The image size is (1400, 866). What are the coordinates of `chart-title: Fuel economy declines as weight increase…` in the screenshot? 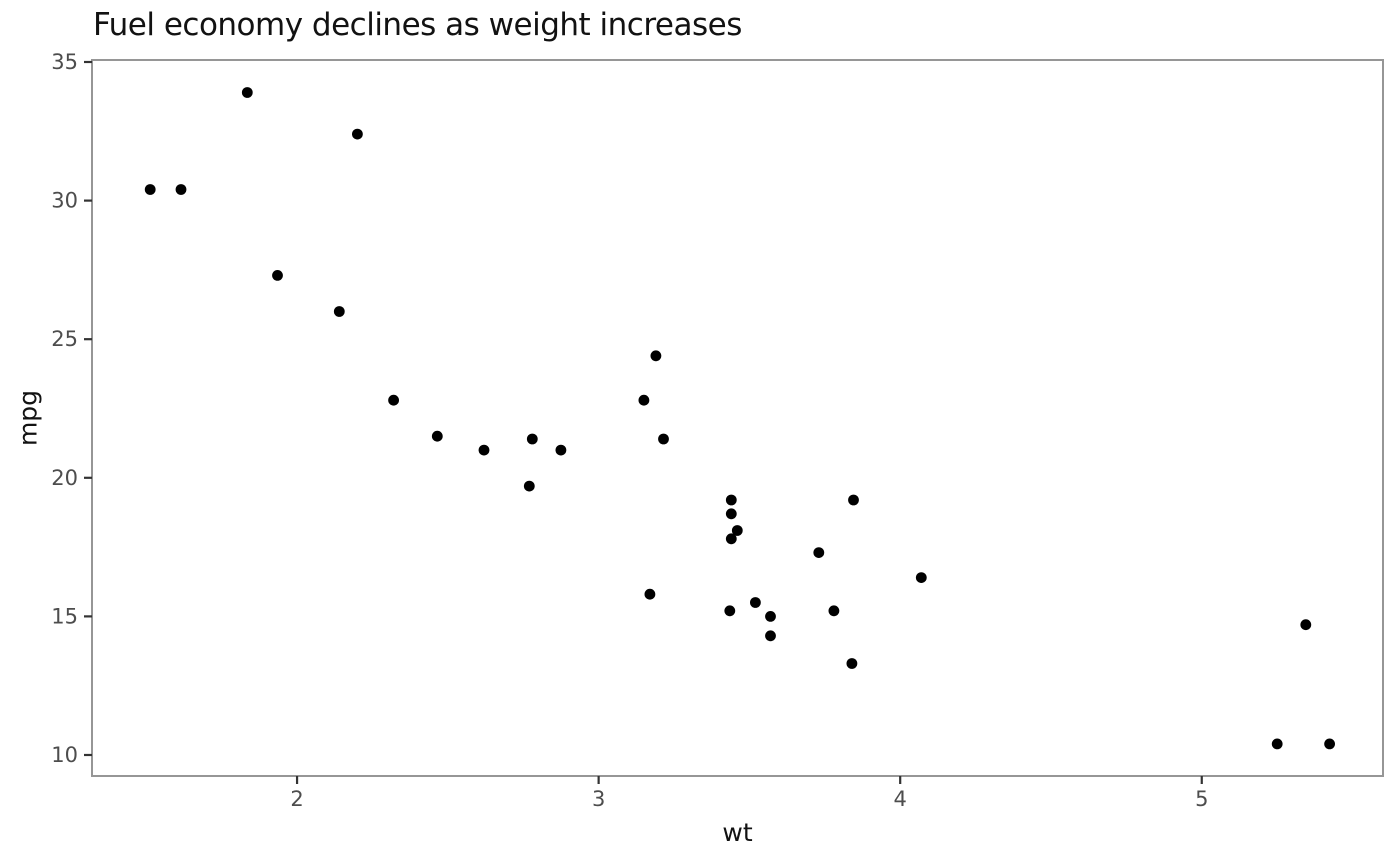 It's located at (417, 25).